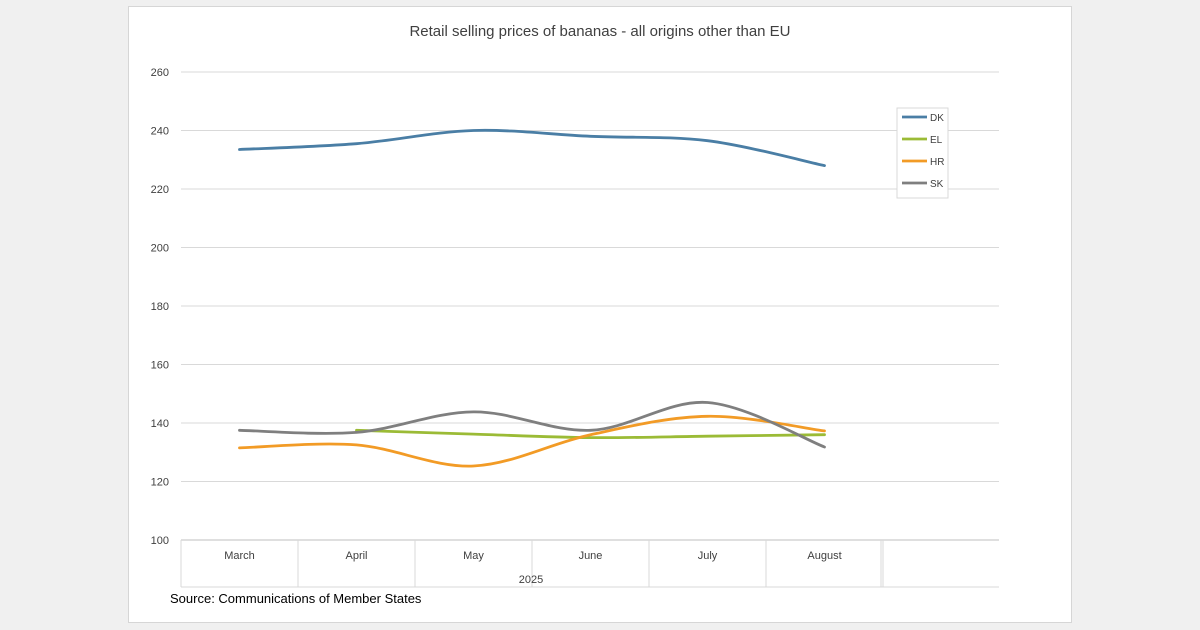 The image size is (1200, 630). Describe the element at coordinates (296, 598) in the screenshot. I see `source-note: Source: Communications of Member States` at that location.